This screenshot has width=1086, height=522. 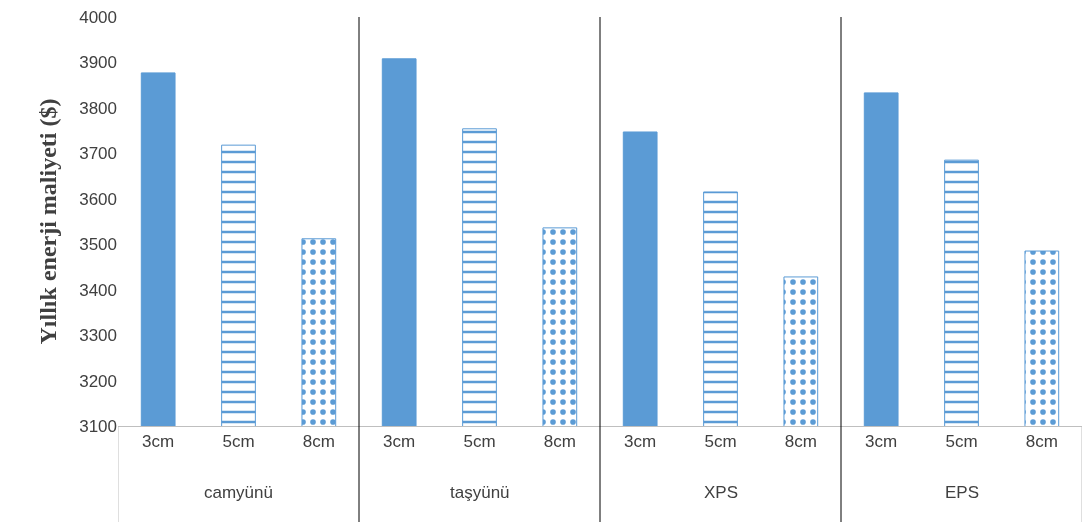 I want to click on text: taşyünü, so click(x=480, y=492).